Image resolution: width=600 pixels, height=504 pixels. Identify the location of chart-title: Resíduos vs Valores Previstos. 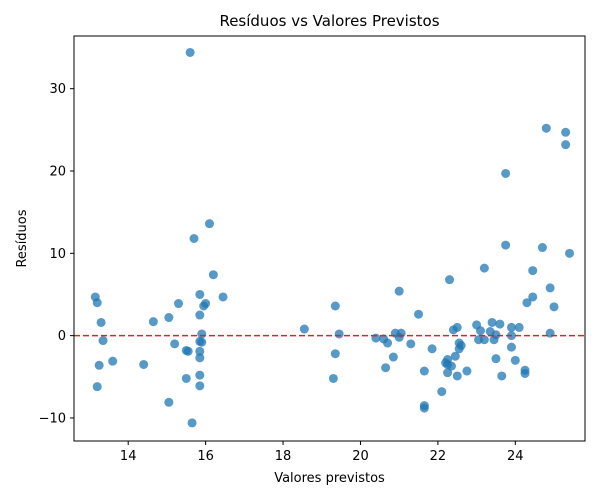
(329, 21).